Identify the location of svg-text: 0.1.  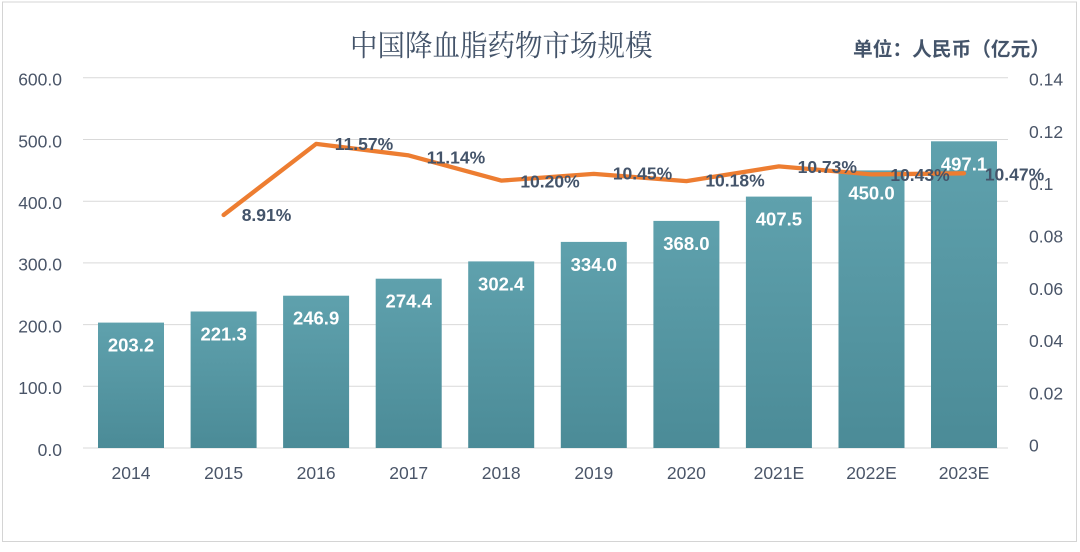
(1041, 184).